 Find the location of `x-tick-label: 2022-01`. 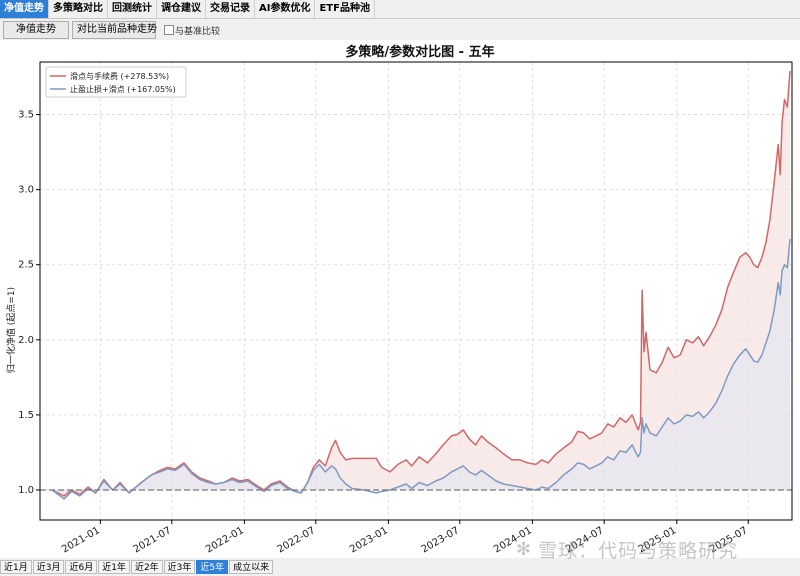

x-tick-label: 2022-01 is located at coordinates (225, 540).